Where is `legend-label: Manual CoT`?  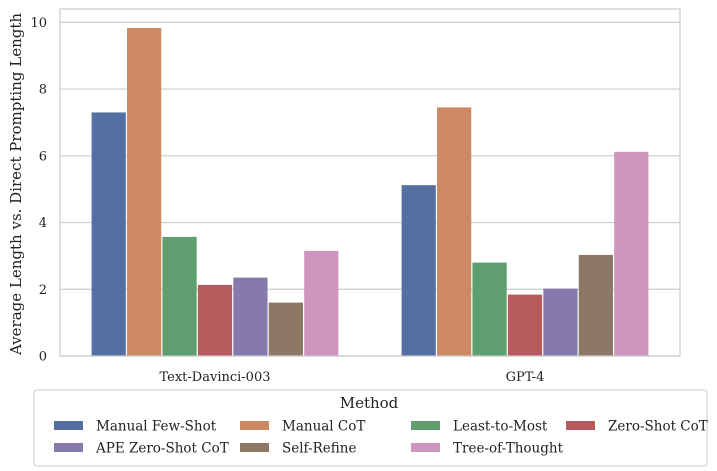 legend-label: Manual CoT is located at coordinates (323, 427).